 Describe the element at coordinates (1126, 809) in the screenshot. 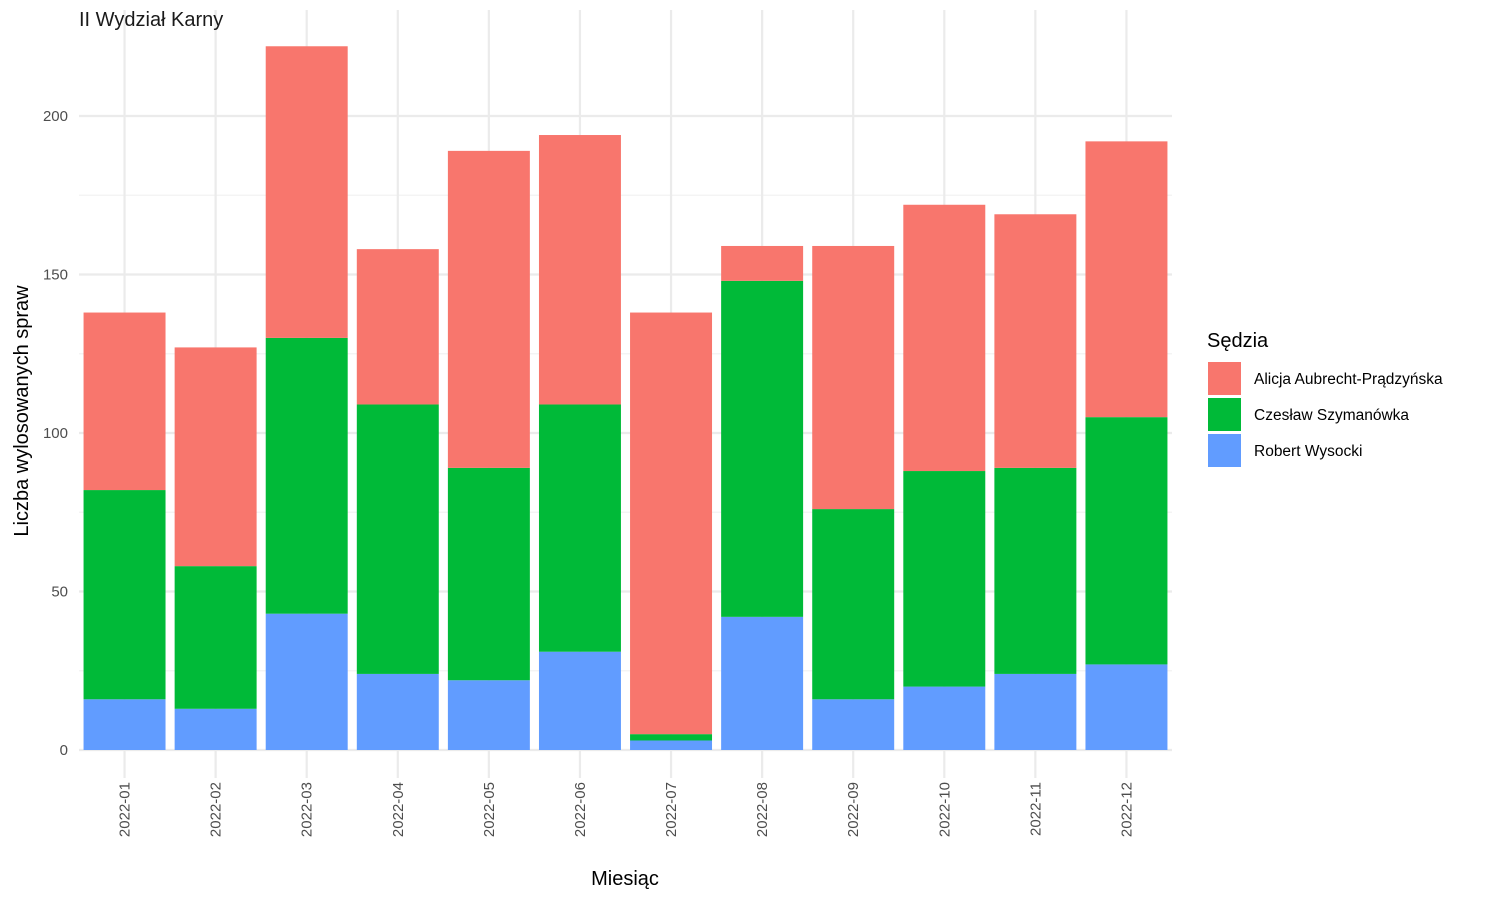

I see `x-tick-label: 2022-12` at that location.